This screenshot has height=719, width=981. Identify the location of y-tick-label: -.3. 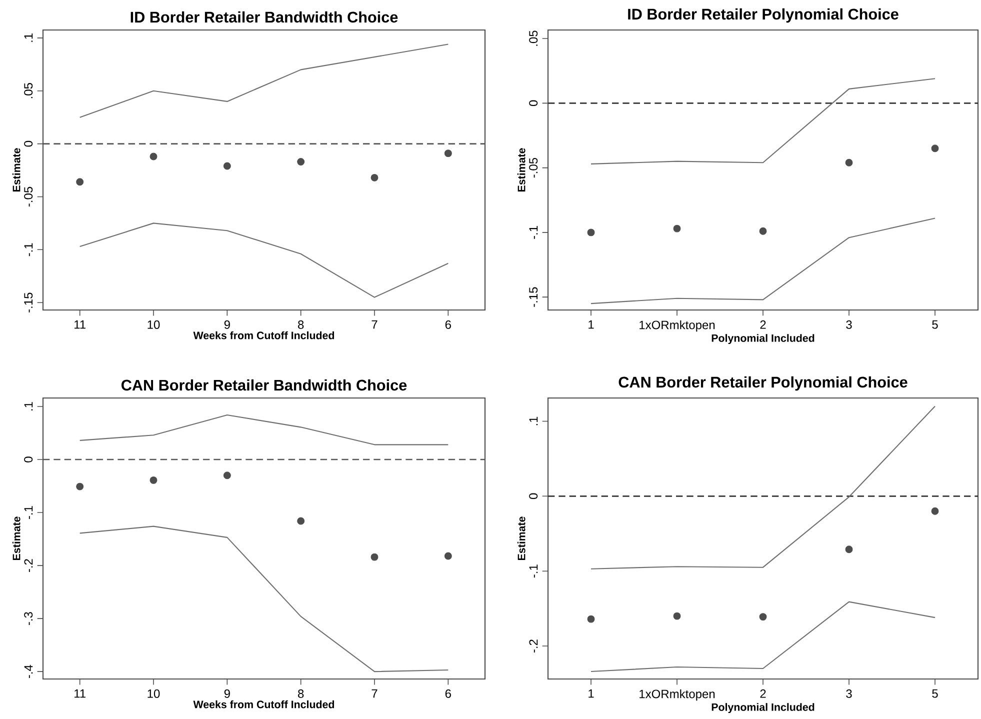
(28, 619).